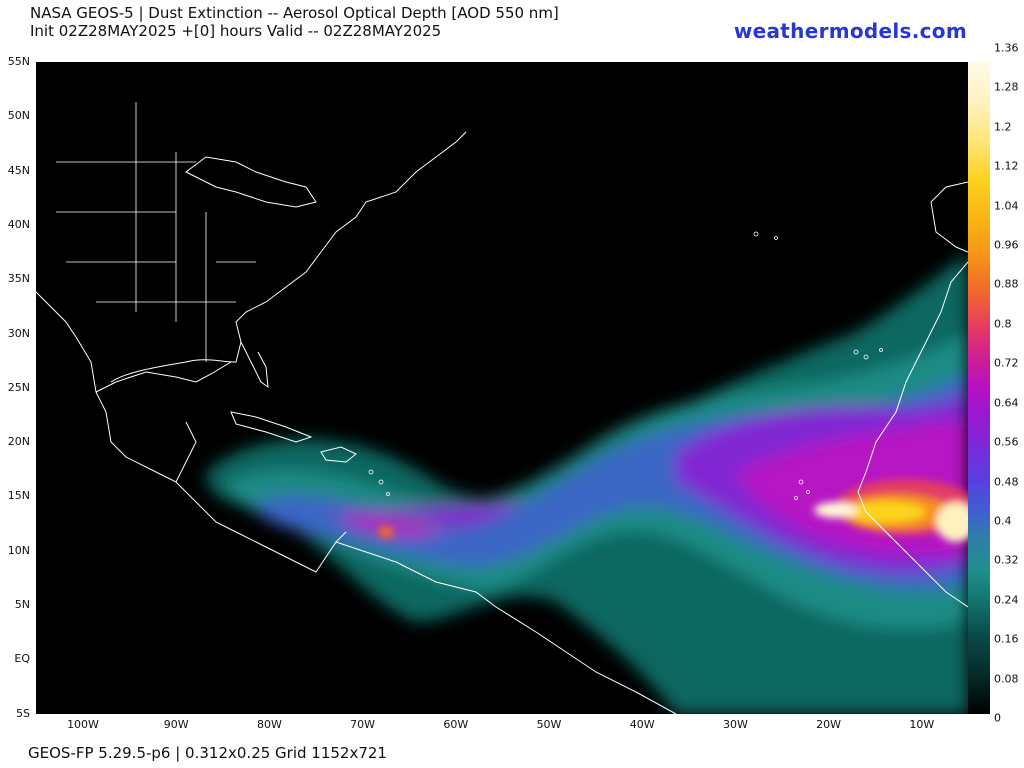 The width and height of the screenshot is (1024, 768). Describe the element at coordinates (1006, 166) in the screenshot. I see `colorbar-tick-label: 1.12` at that location.